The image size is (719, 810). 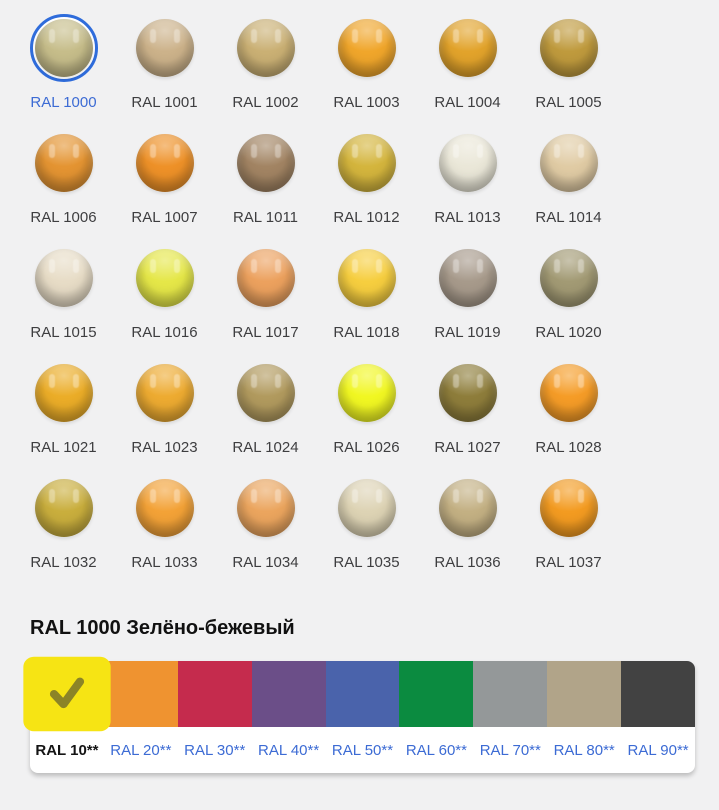 I want to click on swatch-ral-1033: RAL 1033, so click(x=164, y=531).